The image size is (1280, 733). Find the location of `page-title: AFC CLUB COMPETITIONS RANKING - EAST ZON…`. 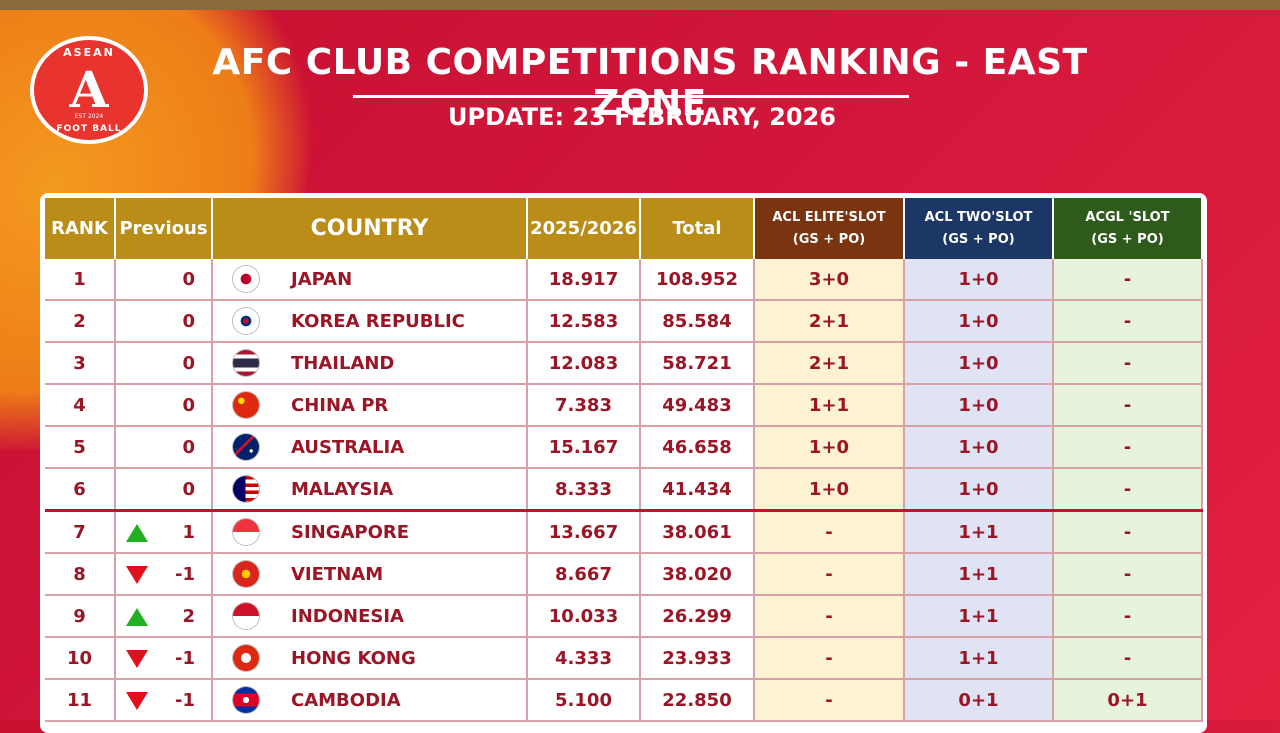

page-title: AFC CLUB COMPETITIONS RANKING - EAST ZON… is located at coordinates (650, 83).